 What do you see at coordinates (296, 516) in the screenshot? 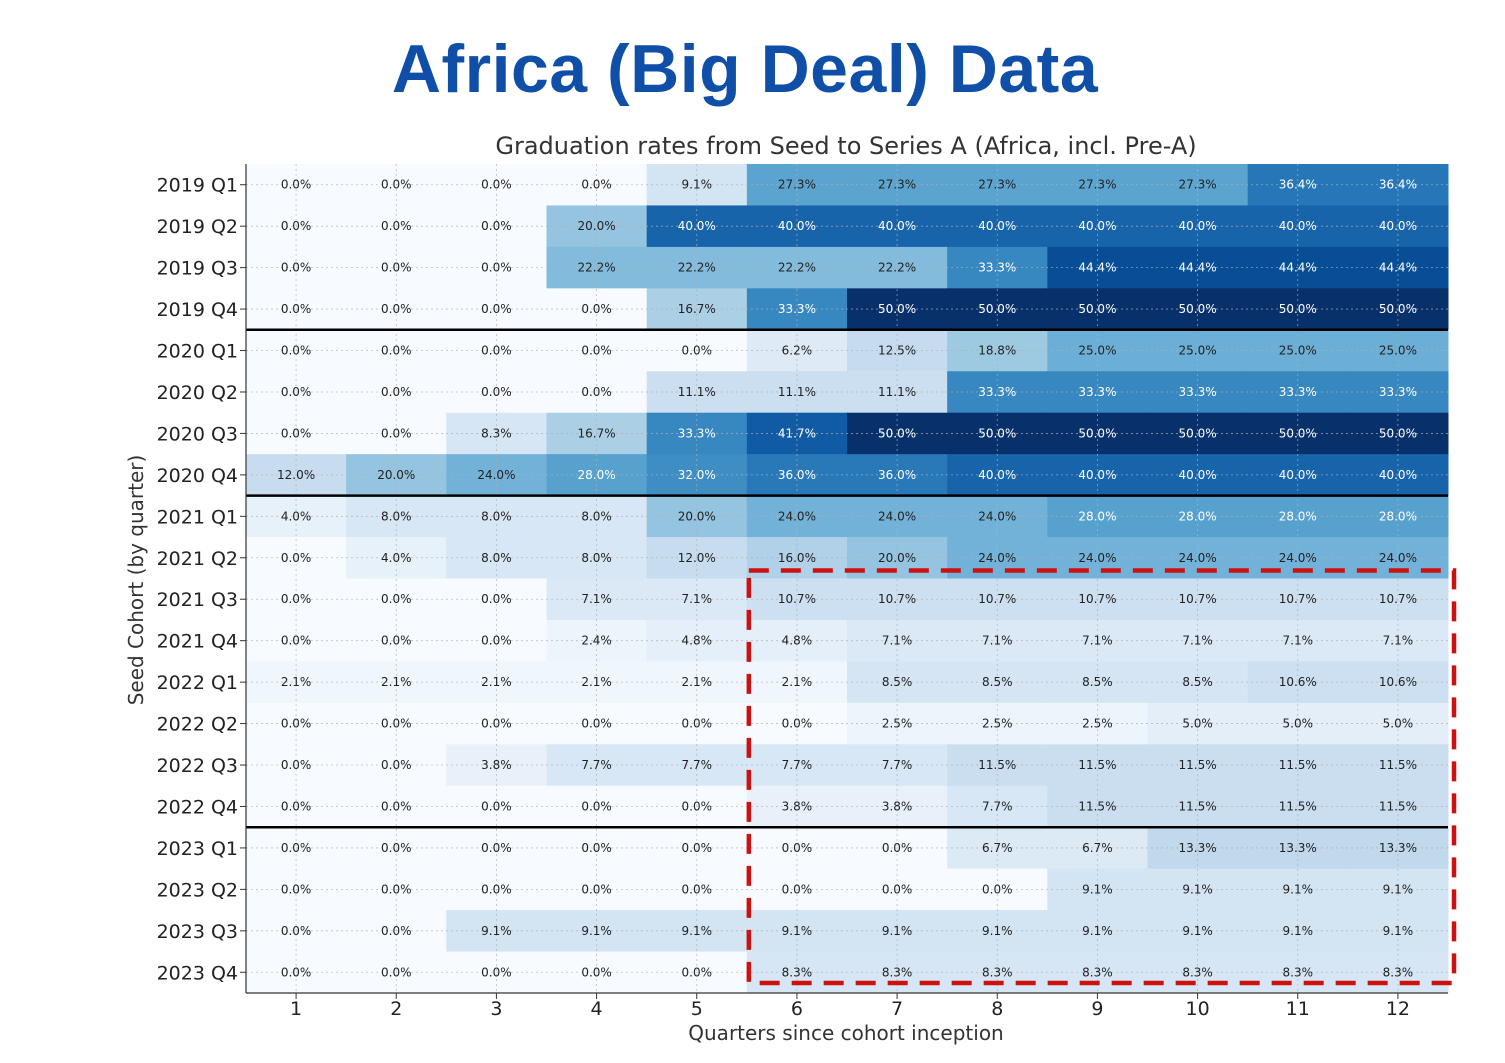
I see `cell-value-label: 4.0%` at bounding box center [296, 516].